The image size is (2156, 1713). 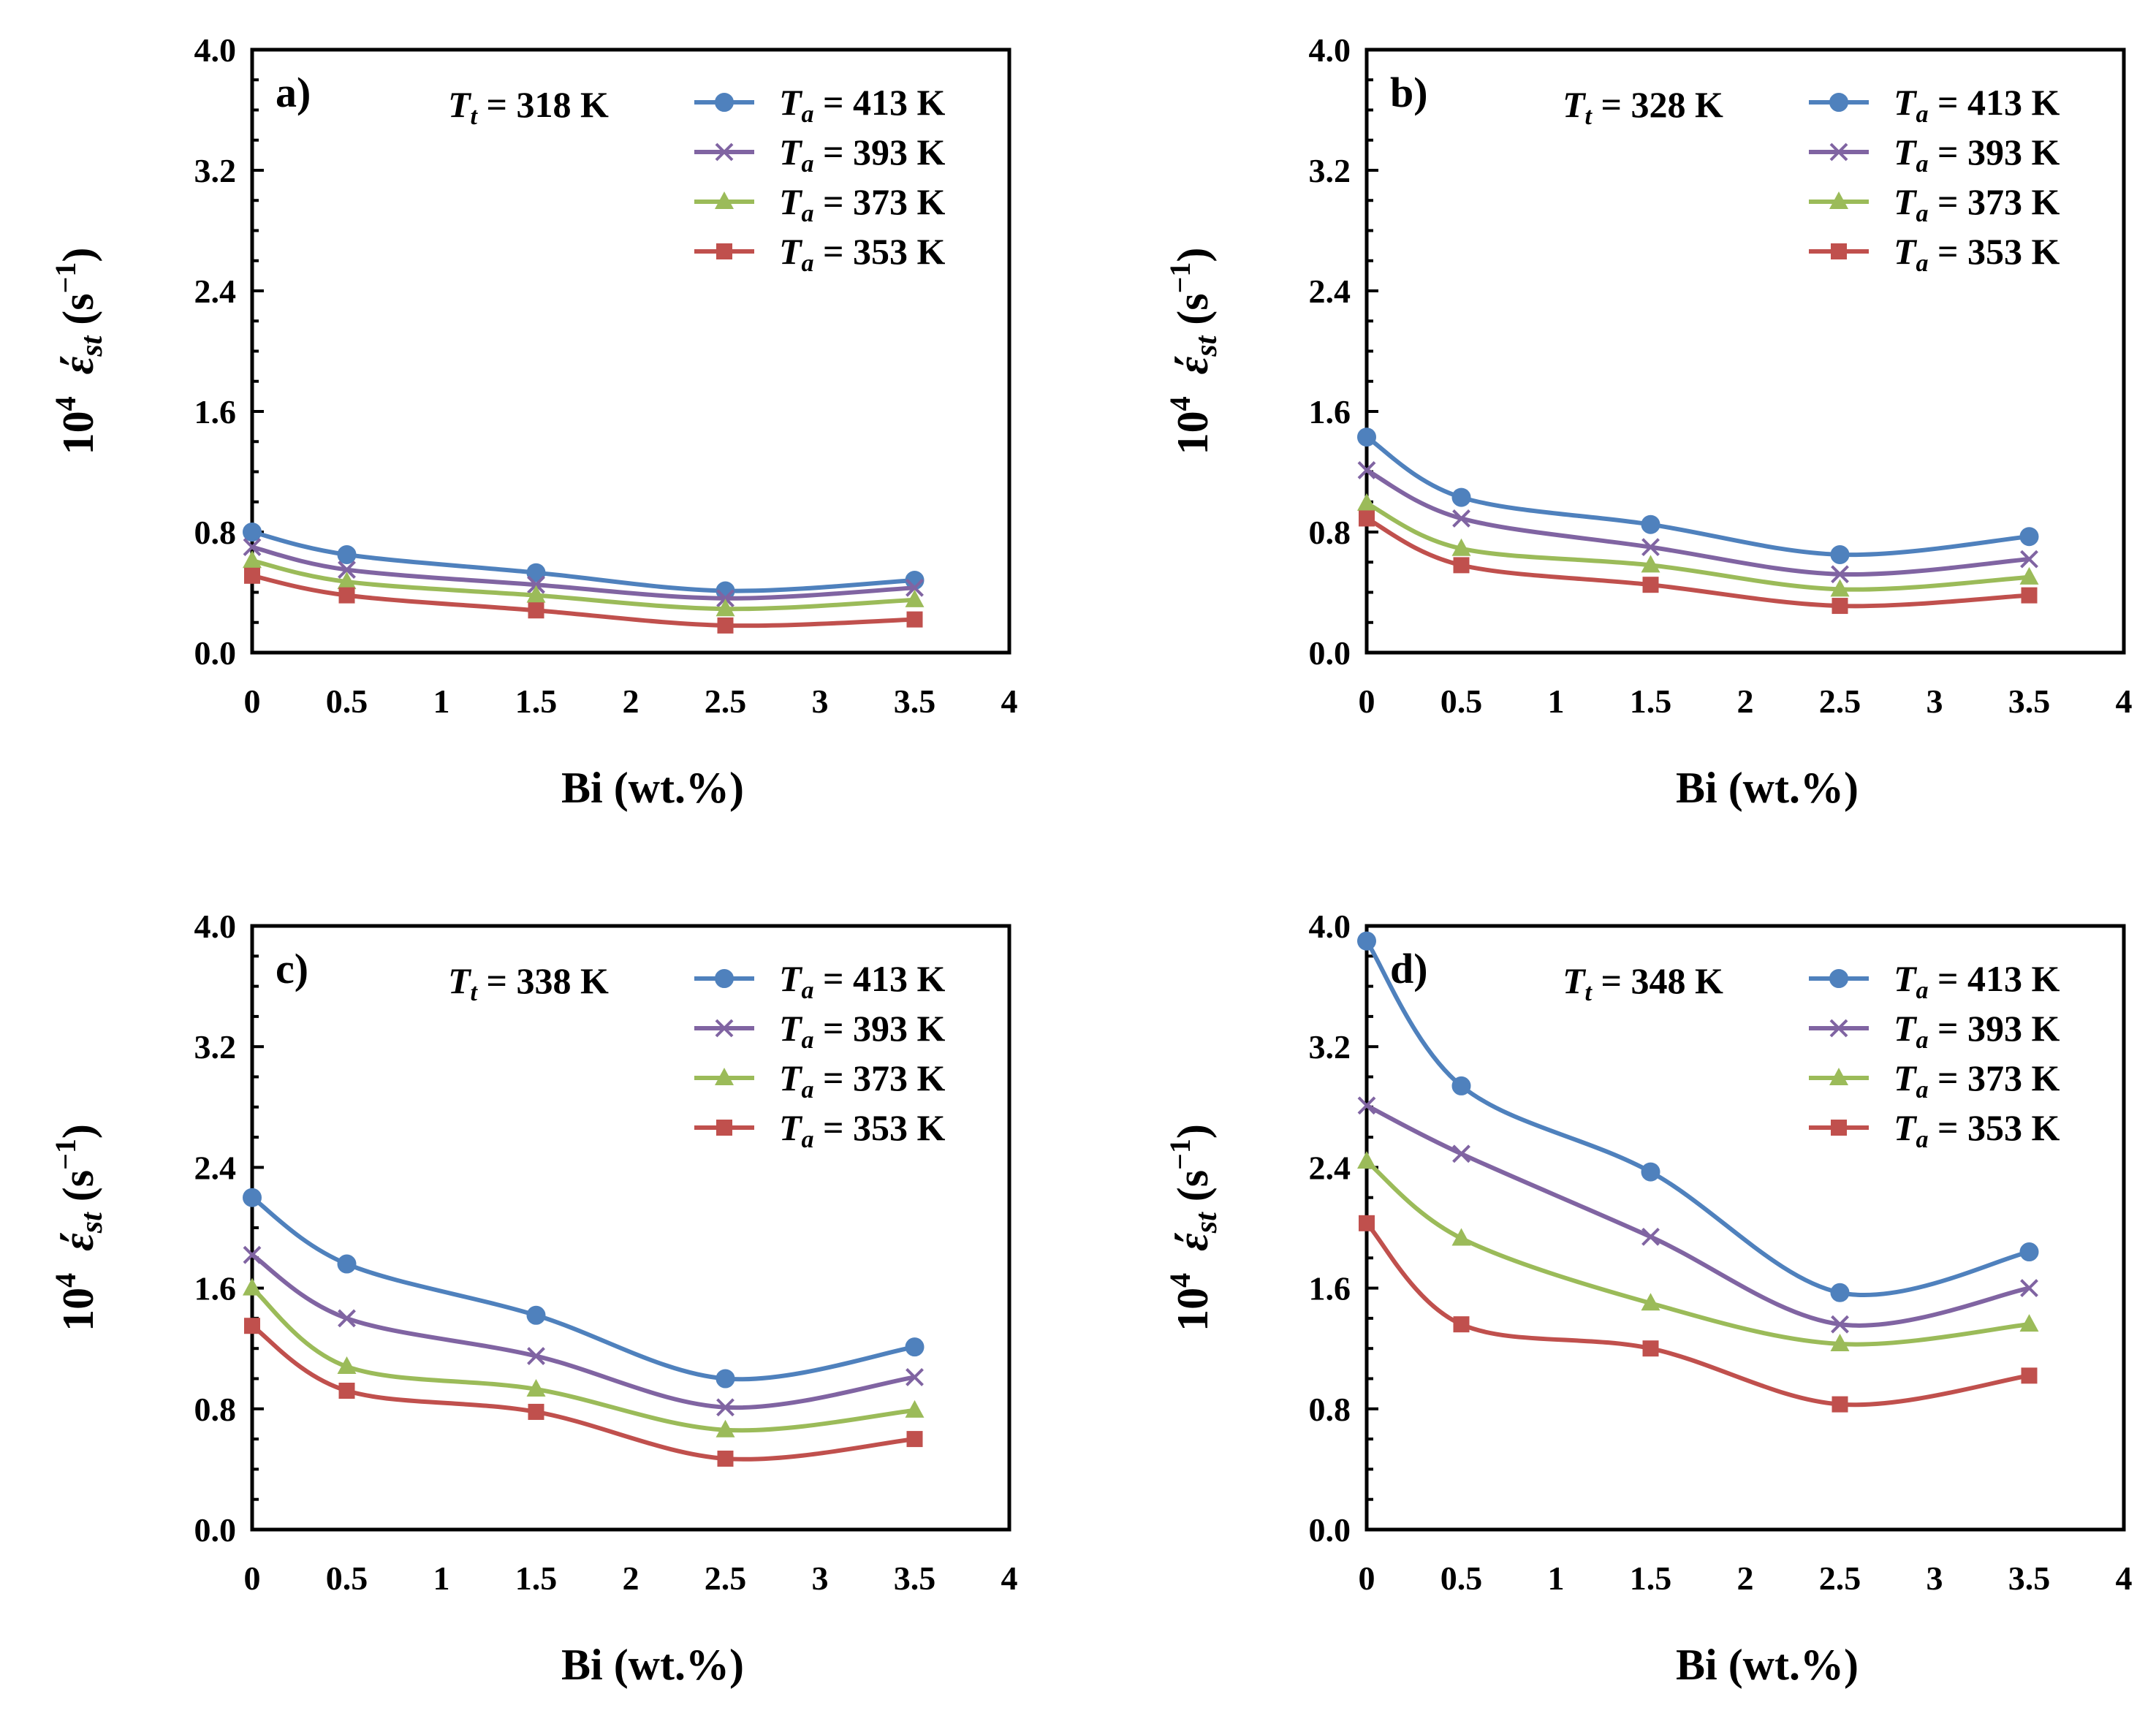 What do you see at coordinates (1840, 1578) in the screenshot?
I see `x-tick-label: 2.5` at bounding box center [1840, 1578].